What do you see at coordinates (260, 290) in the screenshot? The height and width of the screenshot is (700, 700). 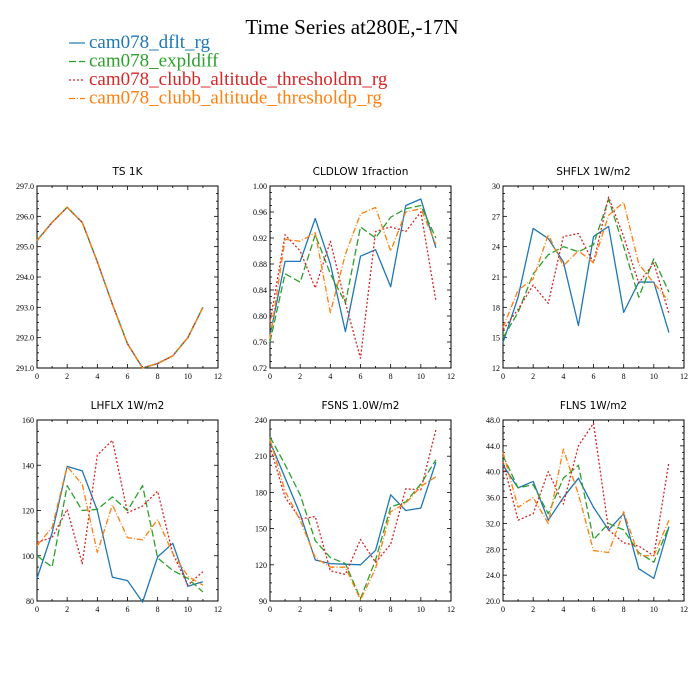 I see `y-tick-label: 0.84` at bounding box center [260, 290].